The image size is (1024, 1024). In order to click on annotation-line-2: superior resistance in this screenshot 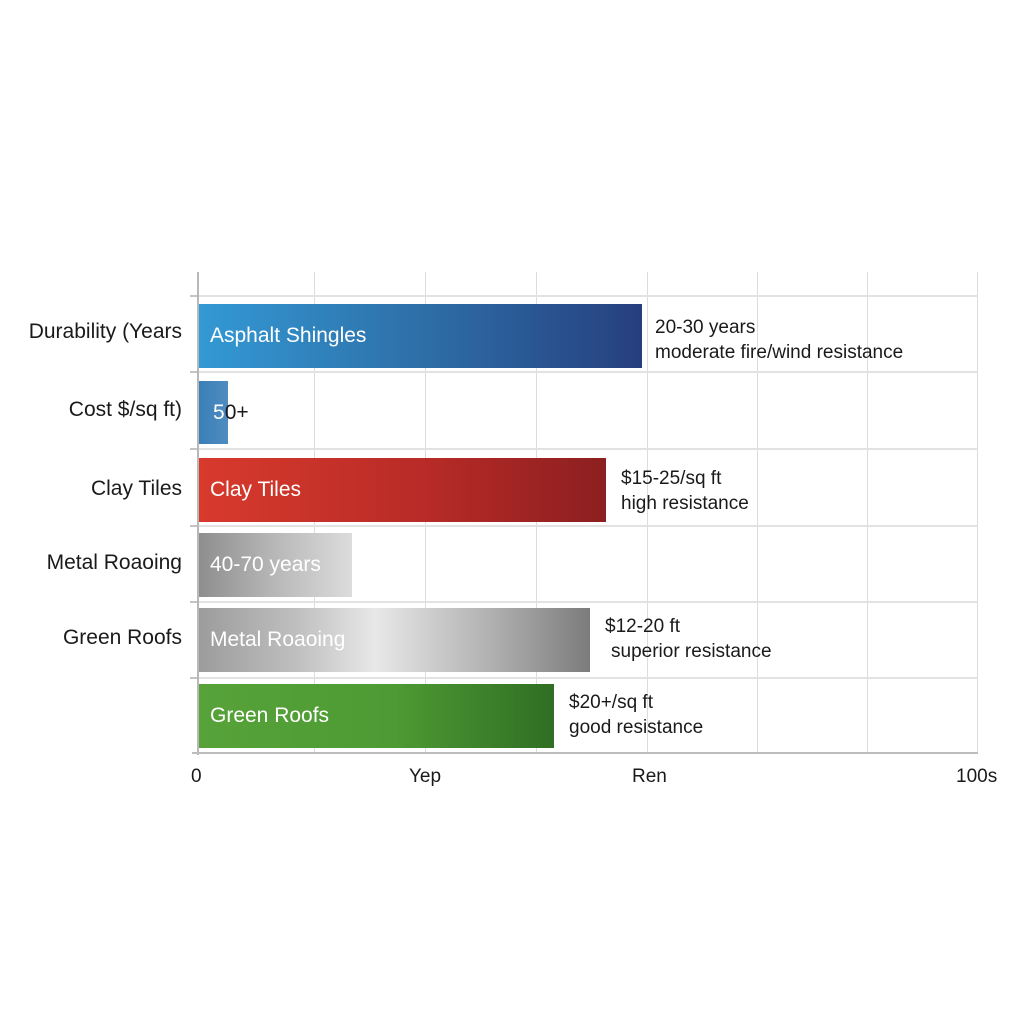, I will do `click(691, 651)`.